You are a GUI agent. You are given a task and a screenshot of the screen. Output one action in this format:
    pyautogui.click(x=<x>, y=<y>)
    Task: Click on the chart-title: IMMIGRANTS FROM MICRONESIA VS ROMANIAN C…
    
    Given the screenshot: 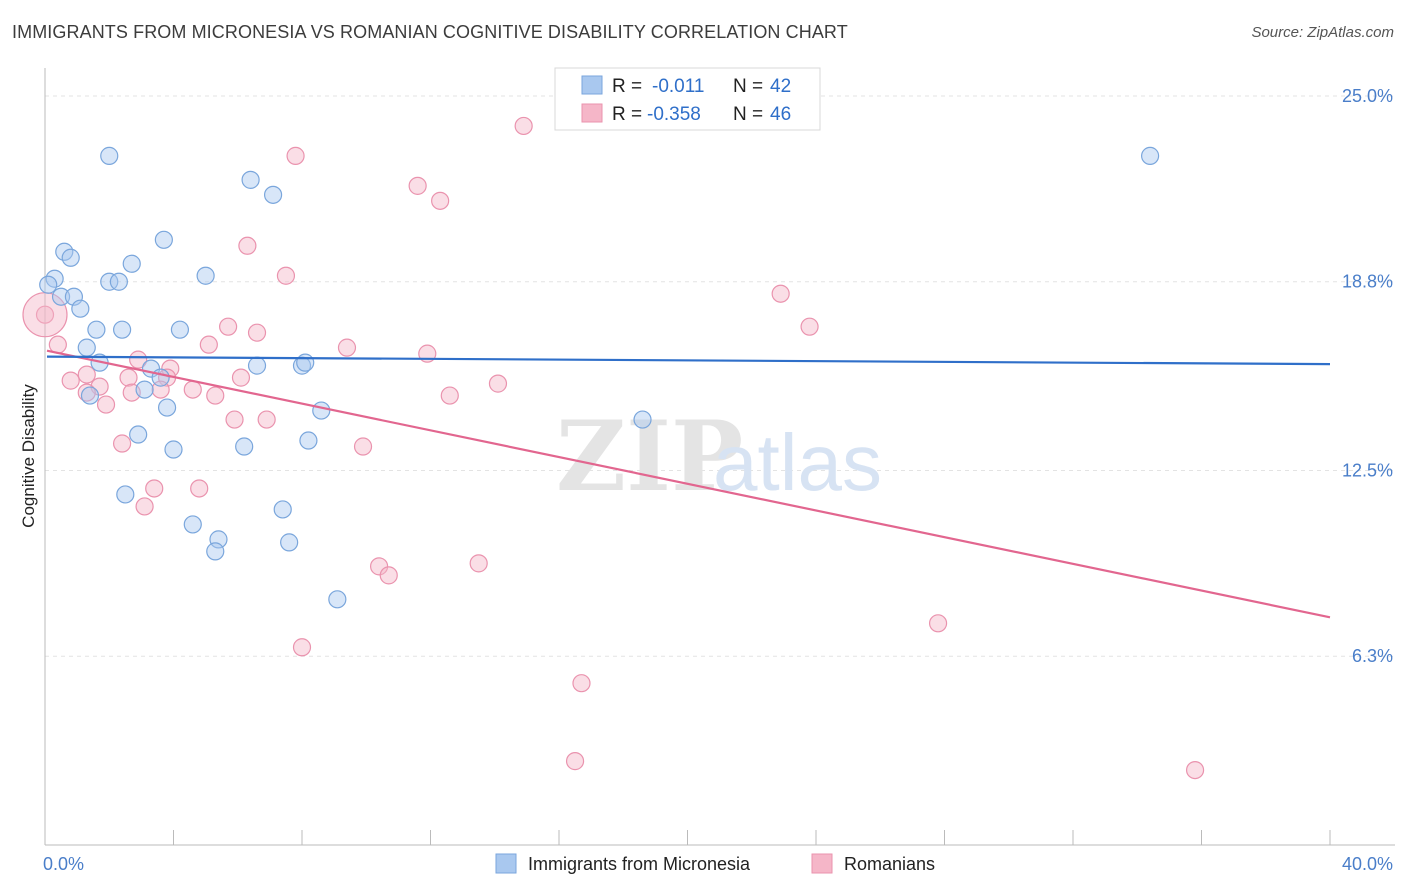 What is the action you would take?
    pyautogui.click(x=430, y=32)
    